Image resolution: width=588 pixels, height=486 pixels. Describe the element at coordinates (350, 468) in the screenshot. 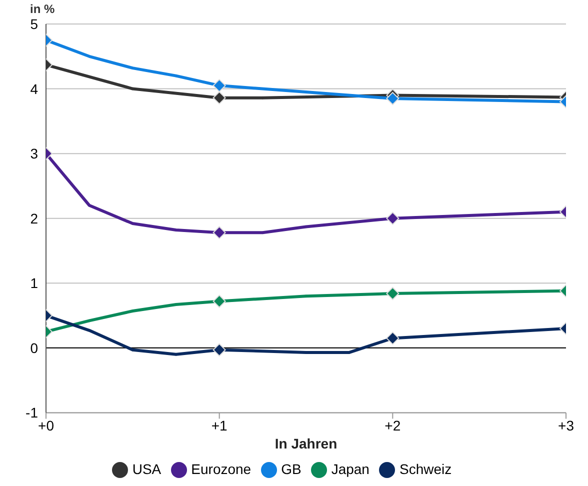

I see `legend-label: Japan` at that location.